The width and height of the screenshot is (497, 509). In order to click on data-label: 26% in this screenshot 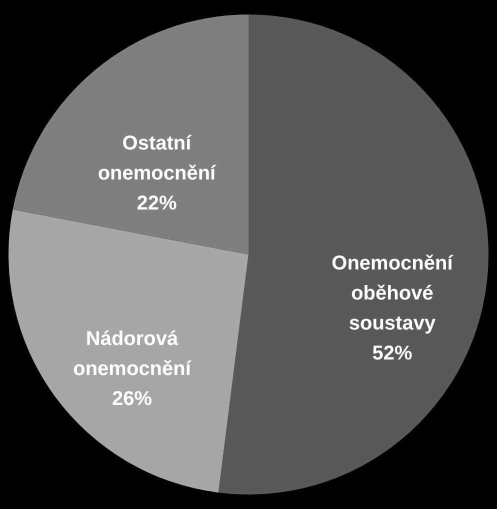, I will do `click(132, 399)`.